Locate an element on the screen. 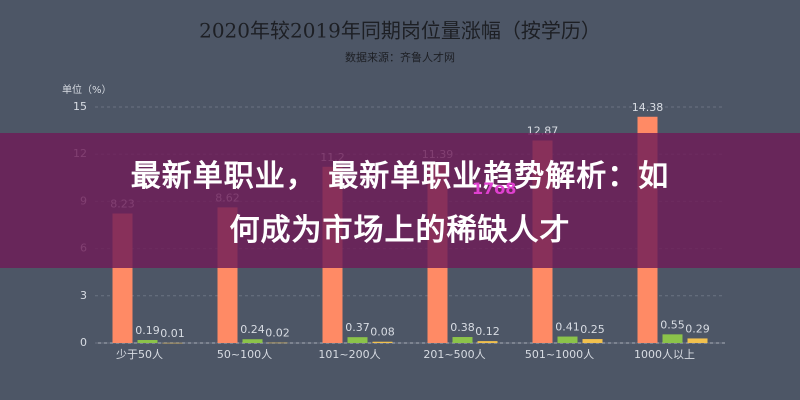  value-label: 0.29 is located at coordinates (697, 328).